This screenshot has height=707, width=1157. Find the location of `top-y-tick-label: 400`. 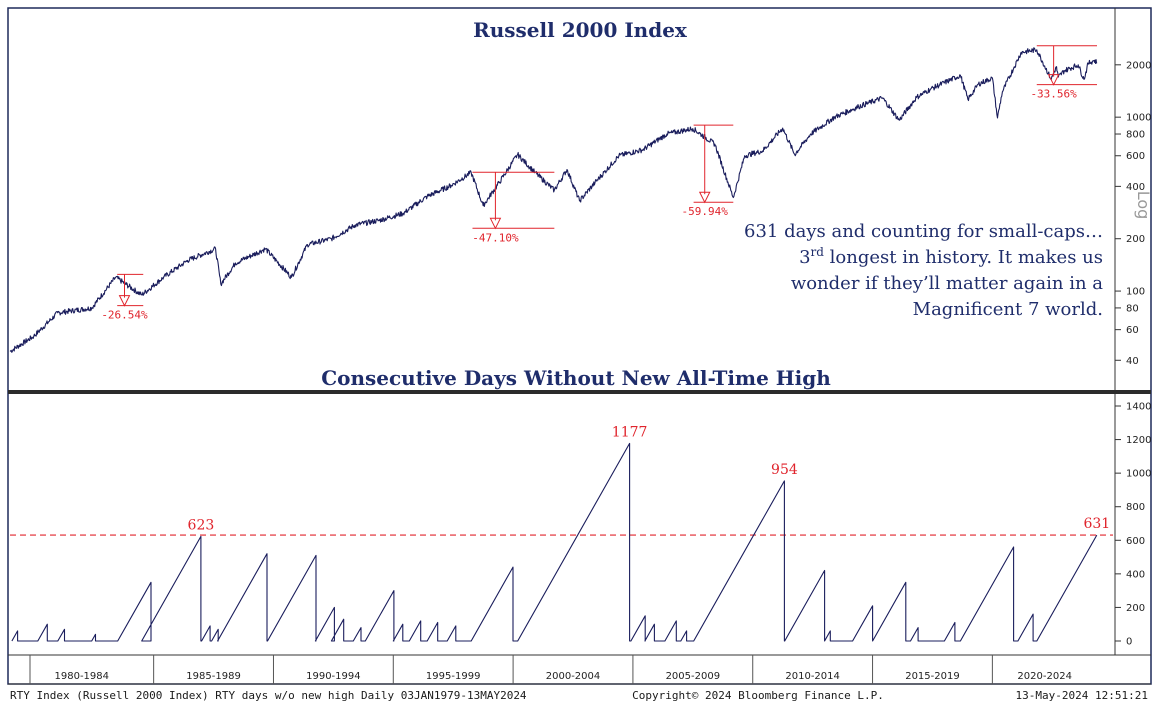

top-y-tick-label: 400 is located at coordinates (1135, 187).